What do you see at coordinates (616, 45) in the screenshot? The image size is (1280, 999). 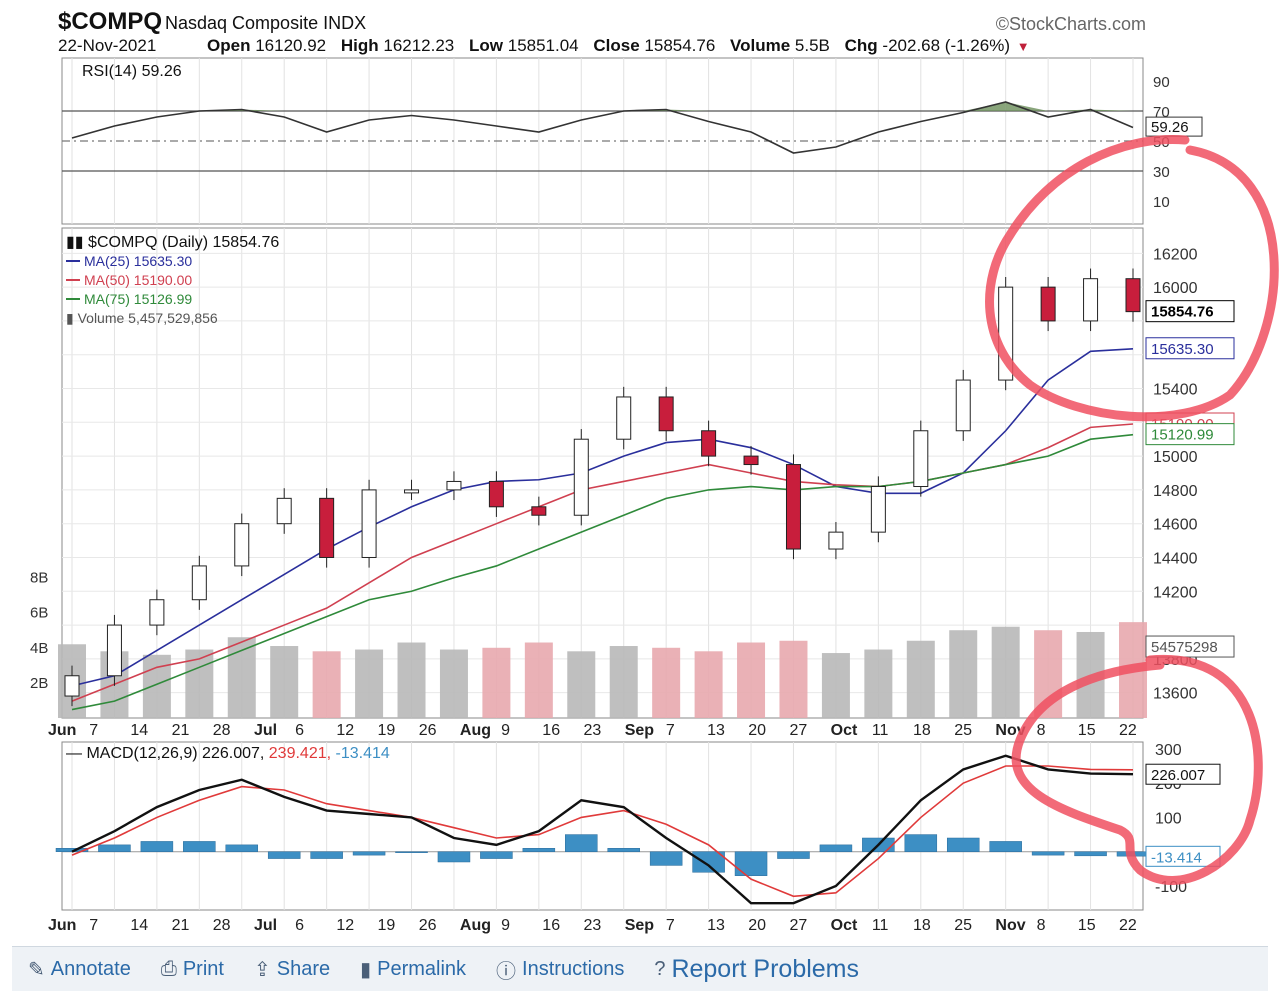 I see `close-label: Close` at bounding box center [616, 45].